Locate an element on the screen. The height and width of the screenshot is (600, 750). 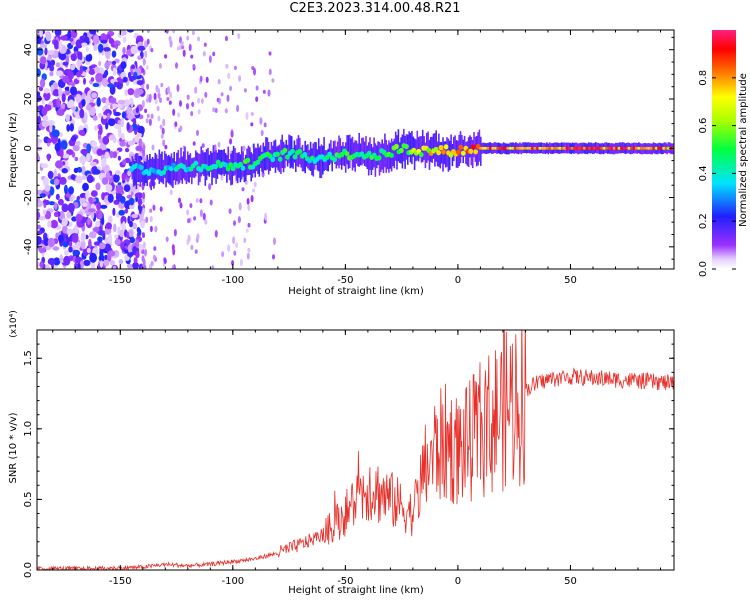
x-tick-label: -150 is located at coordinates (120, 280).